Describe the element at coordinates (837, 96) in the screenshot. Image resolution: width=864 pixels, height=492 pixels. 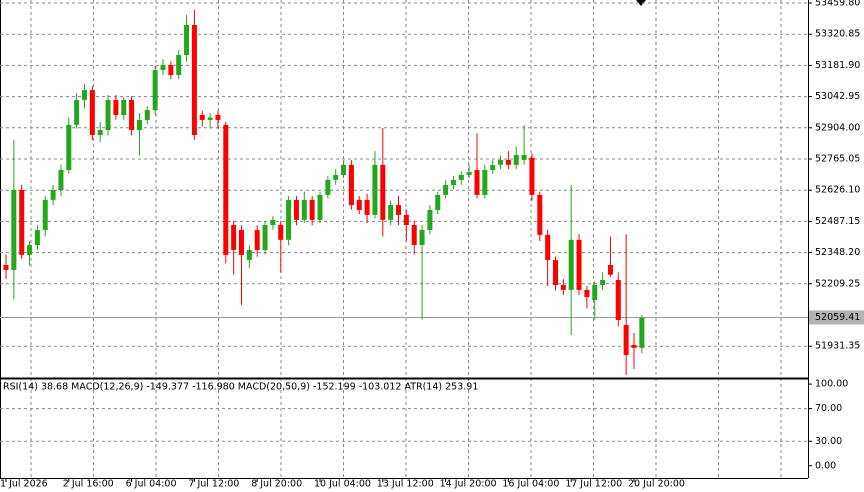
I see `y-tick-label: 53042.95` at that location.